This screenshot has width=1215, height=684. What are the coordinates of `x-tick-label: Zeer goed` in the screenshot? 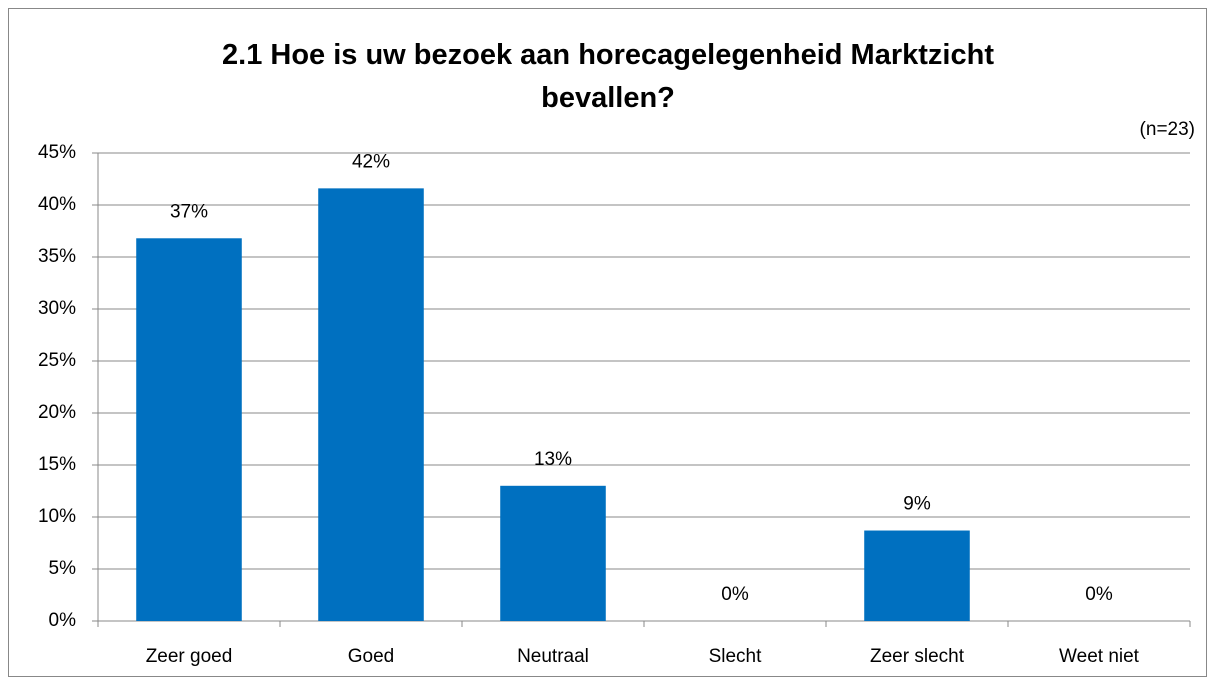 It's located at (189, 656).